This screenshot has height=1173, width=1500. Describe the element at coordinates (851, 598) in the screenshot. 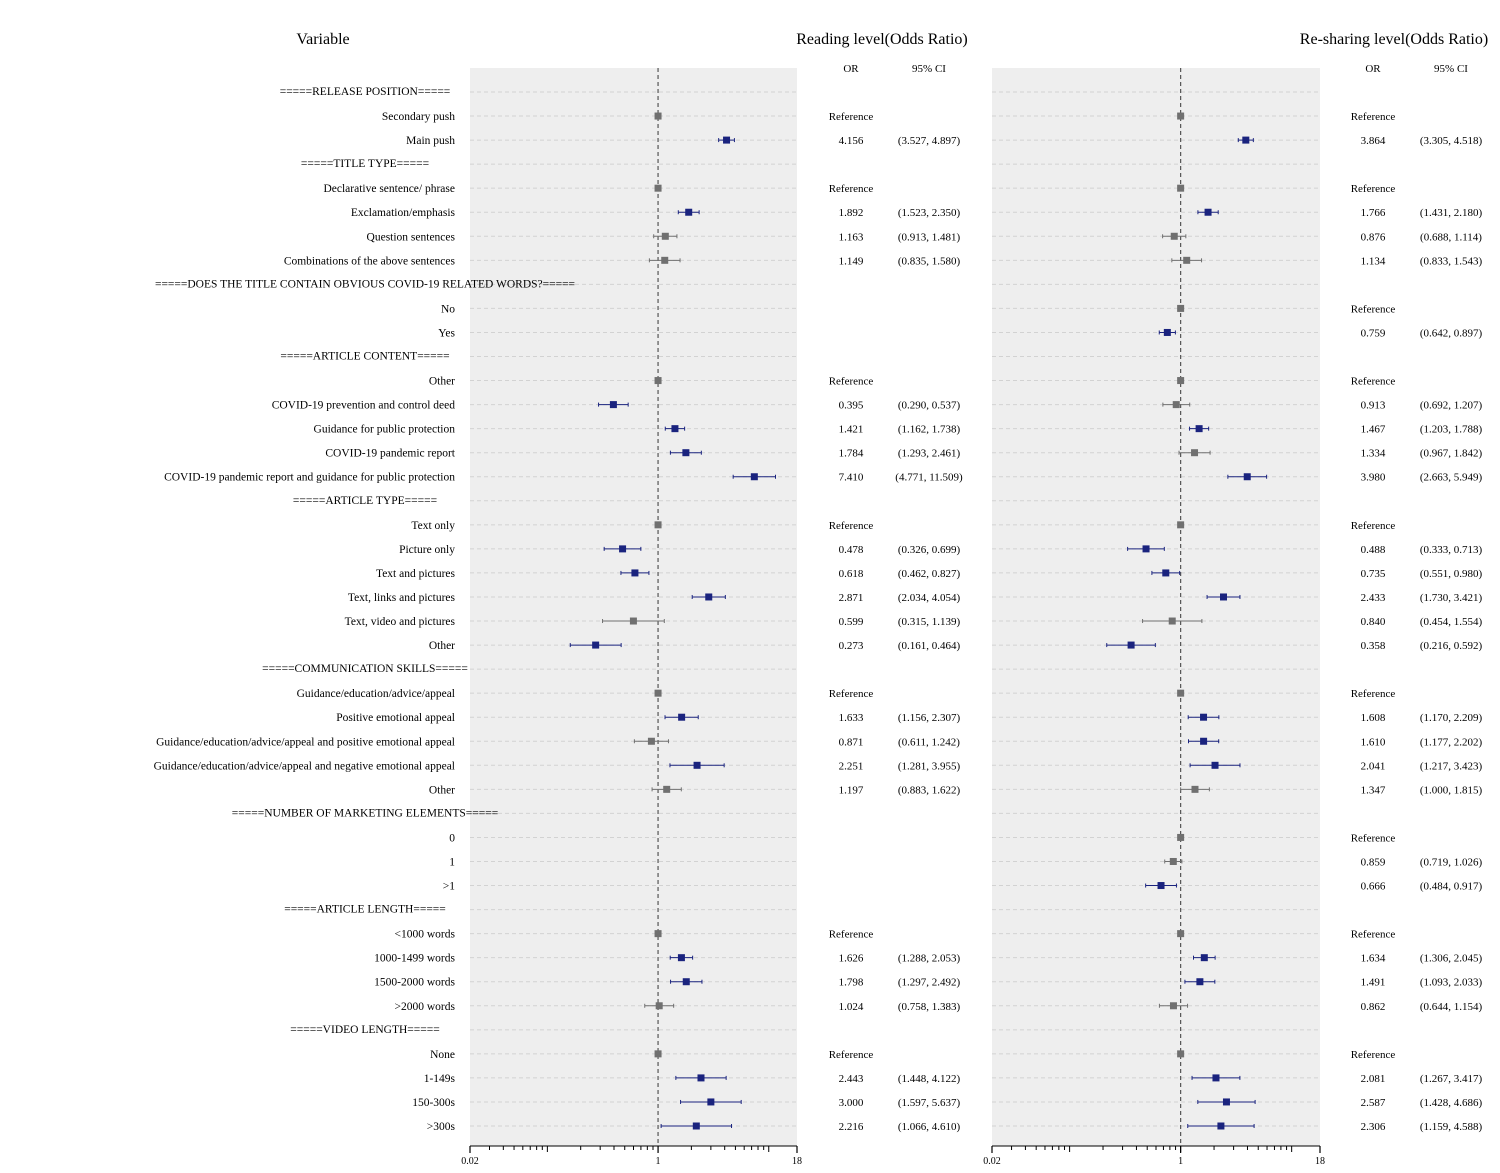

I see `reading-or-value: 2.871` at that location.